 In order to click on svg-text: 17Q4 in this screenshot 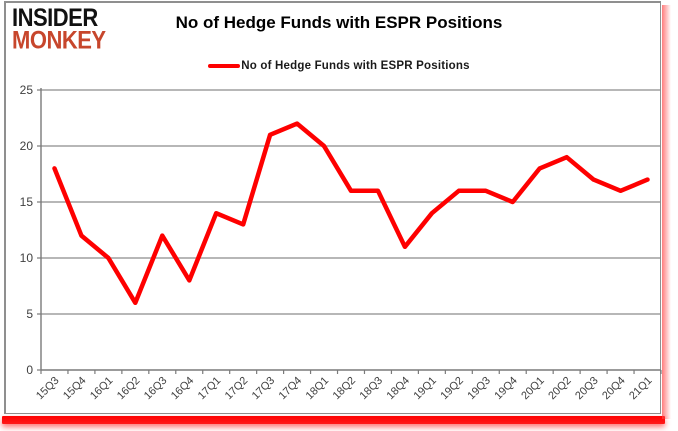, I will do `click(291, 389)`.